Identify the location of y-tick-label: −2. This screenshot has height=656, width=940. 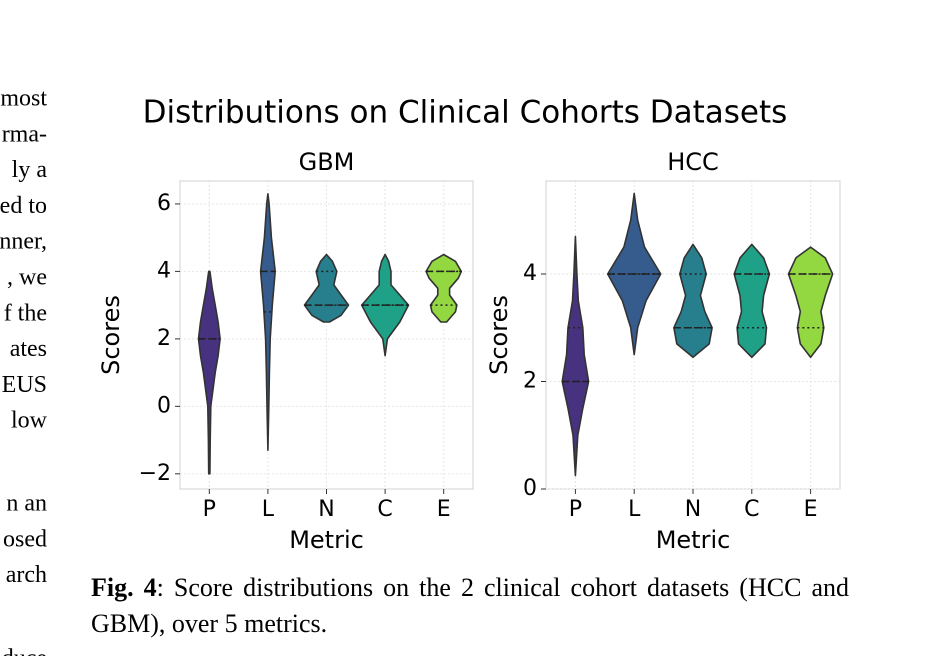
(155, 473).